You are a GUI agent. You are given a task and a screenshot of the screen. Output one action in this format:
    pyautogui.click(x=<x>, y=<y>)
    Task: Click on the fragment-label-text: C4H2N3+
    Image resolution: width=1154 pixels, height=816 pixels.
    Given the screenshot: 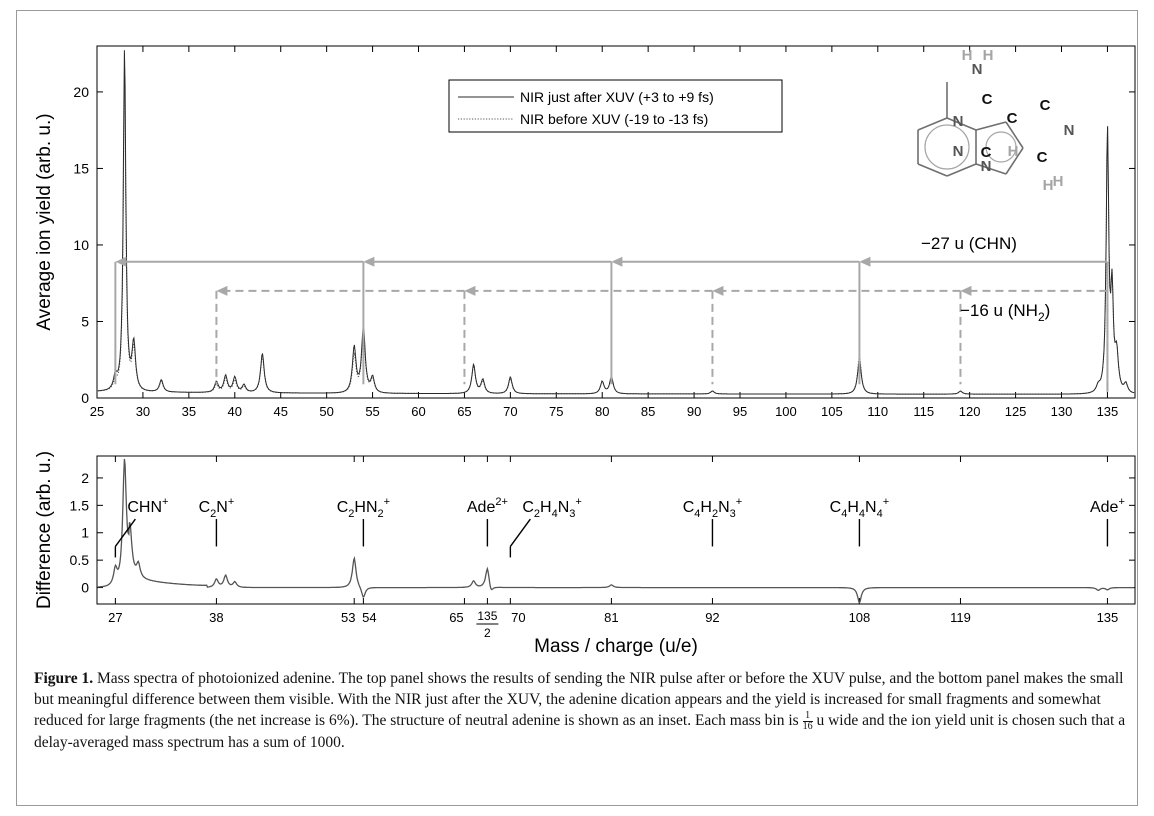 What is the action you would take?
    pyautogui.click(x=713, y=508)
    